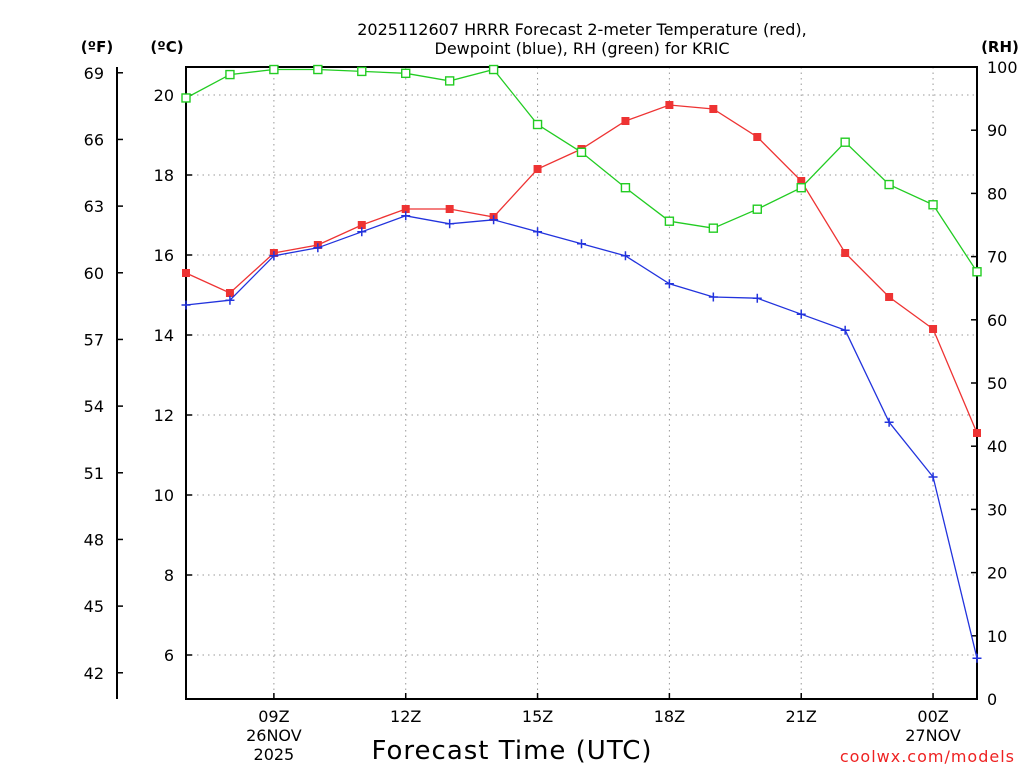 This screenshot has width=1024, height=768. What do you see at coordinates (997, 130) in the screenshot?
I see `rh-tick-label: 90` at bounding box center [997, 130].